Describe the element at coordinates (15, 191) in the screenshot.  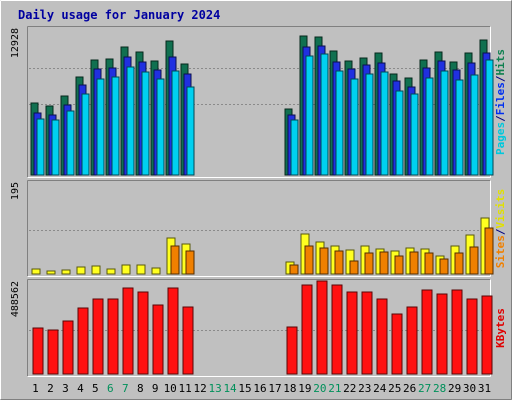
I see `max-label-visits: 195` at that location.